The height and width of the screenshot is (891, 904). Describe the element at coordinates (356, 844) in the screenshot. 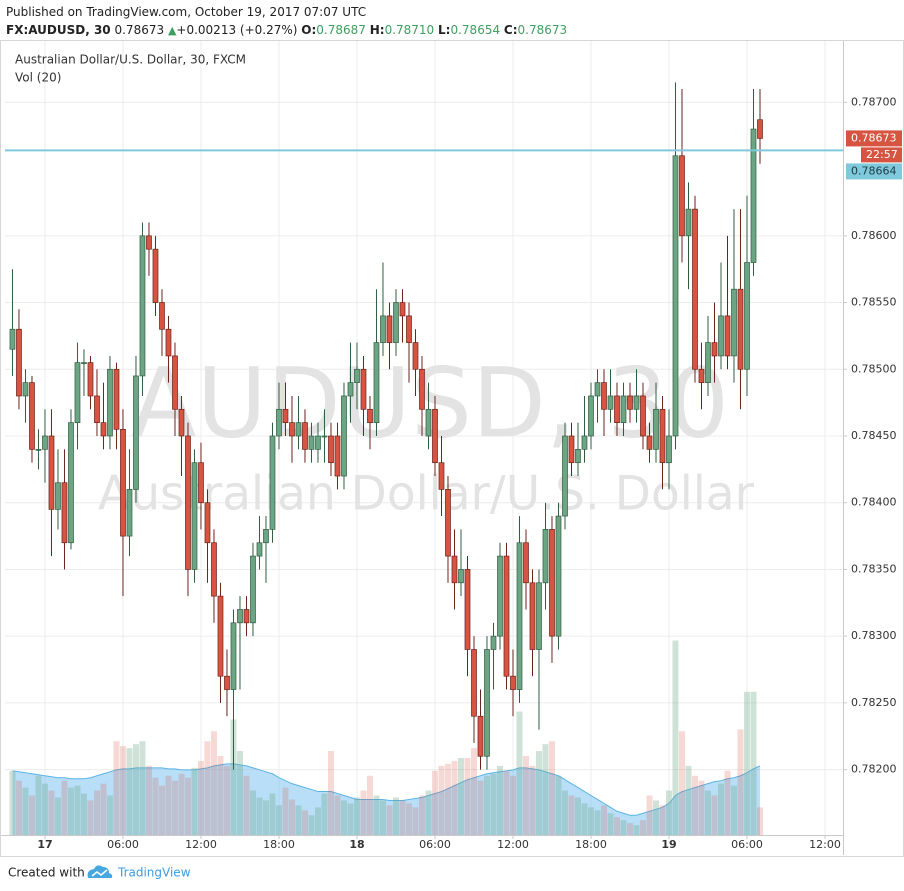

I see `x-tick-label: 18` at that location.